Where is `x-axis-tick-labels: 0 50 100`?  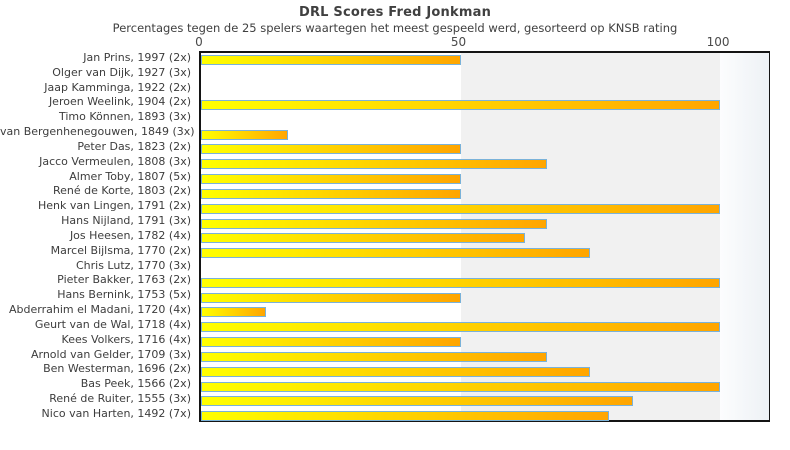 x-axis-tick-labels: 0 50 100 is located at coordinates (482, 42).